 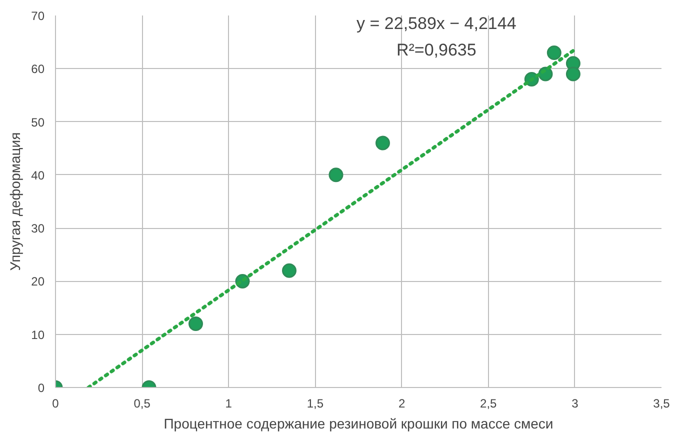 I want to click on x-tick-label: 1, so click(x=228, y=403).